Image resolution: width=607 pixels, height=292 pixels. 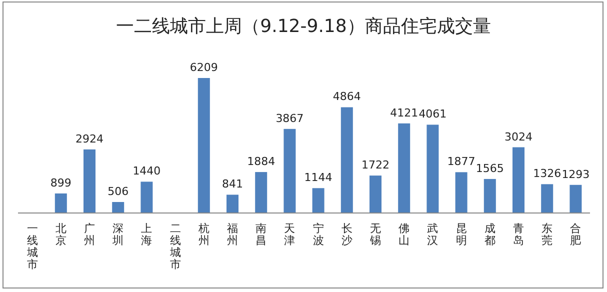 I want to click on data-label: 1440, so click(x=146, y=171).